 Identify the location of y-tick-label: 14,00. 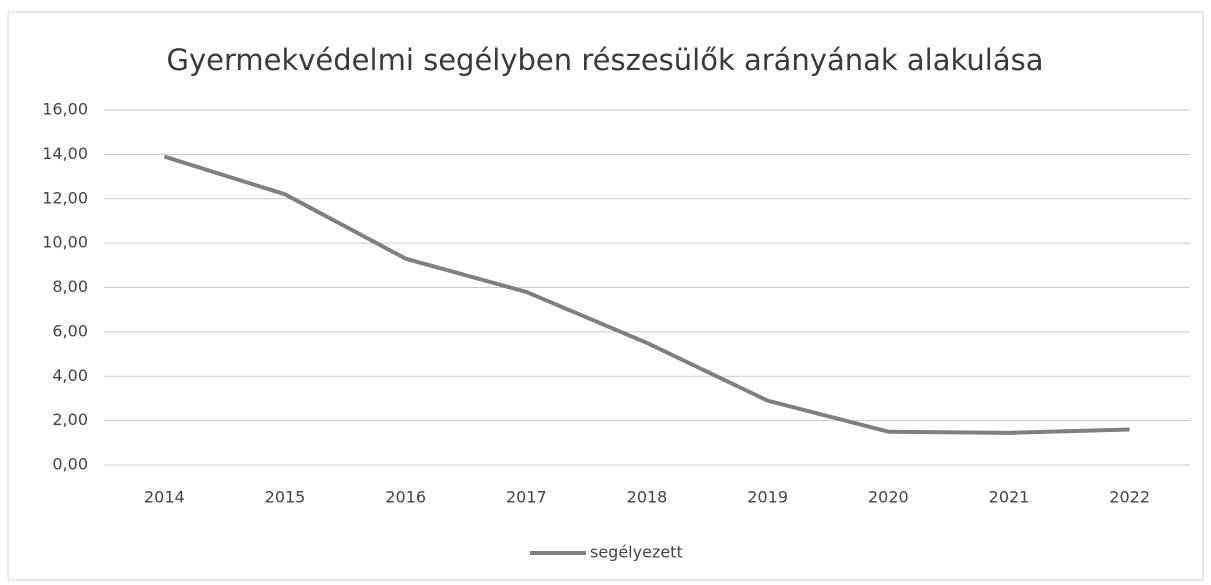
(65, 153).